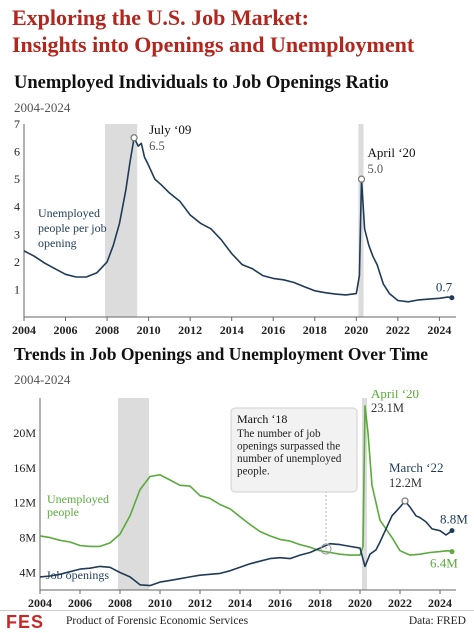 Image resolution: width=474 pixels, height=633 pixels. What do you see at coordinates (376, 169) in the screenshot?
I see `annotation-value: 5.0` at bounding box center [376, 169].